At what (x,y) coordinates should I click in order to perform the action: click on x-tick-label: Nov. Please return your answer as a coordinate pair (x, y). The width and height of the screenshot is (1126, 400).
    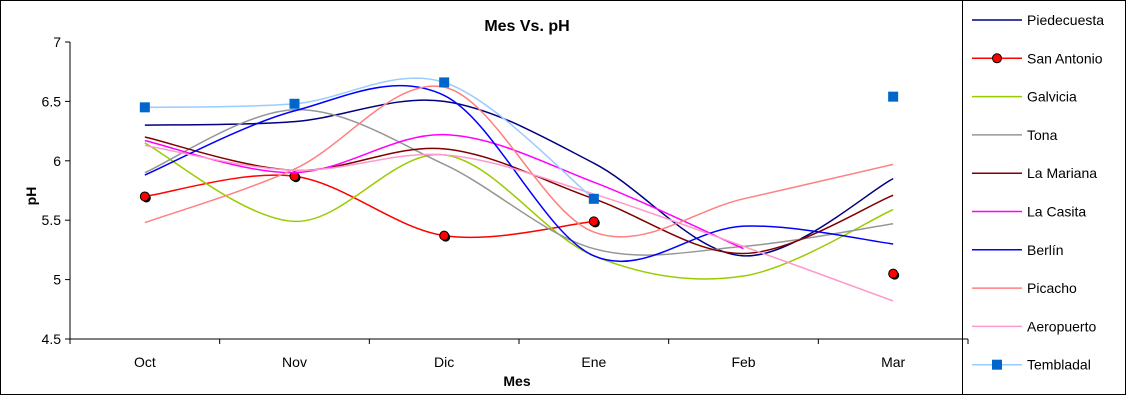
    Looking at the image, I should click on (294, 362).